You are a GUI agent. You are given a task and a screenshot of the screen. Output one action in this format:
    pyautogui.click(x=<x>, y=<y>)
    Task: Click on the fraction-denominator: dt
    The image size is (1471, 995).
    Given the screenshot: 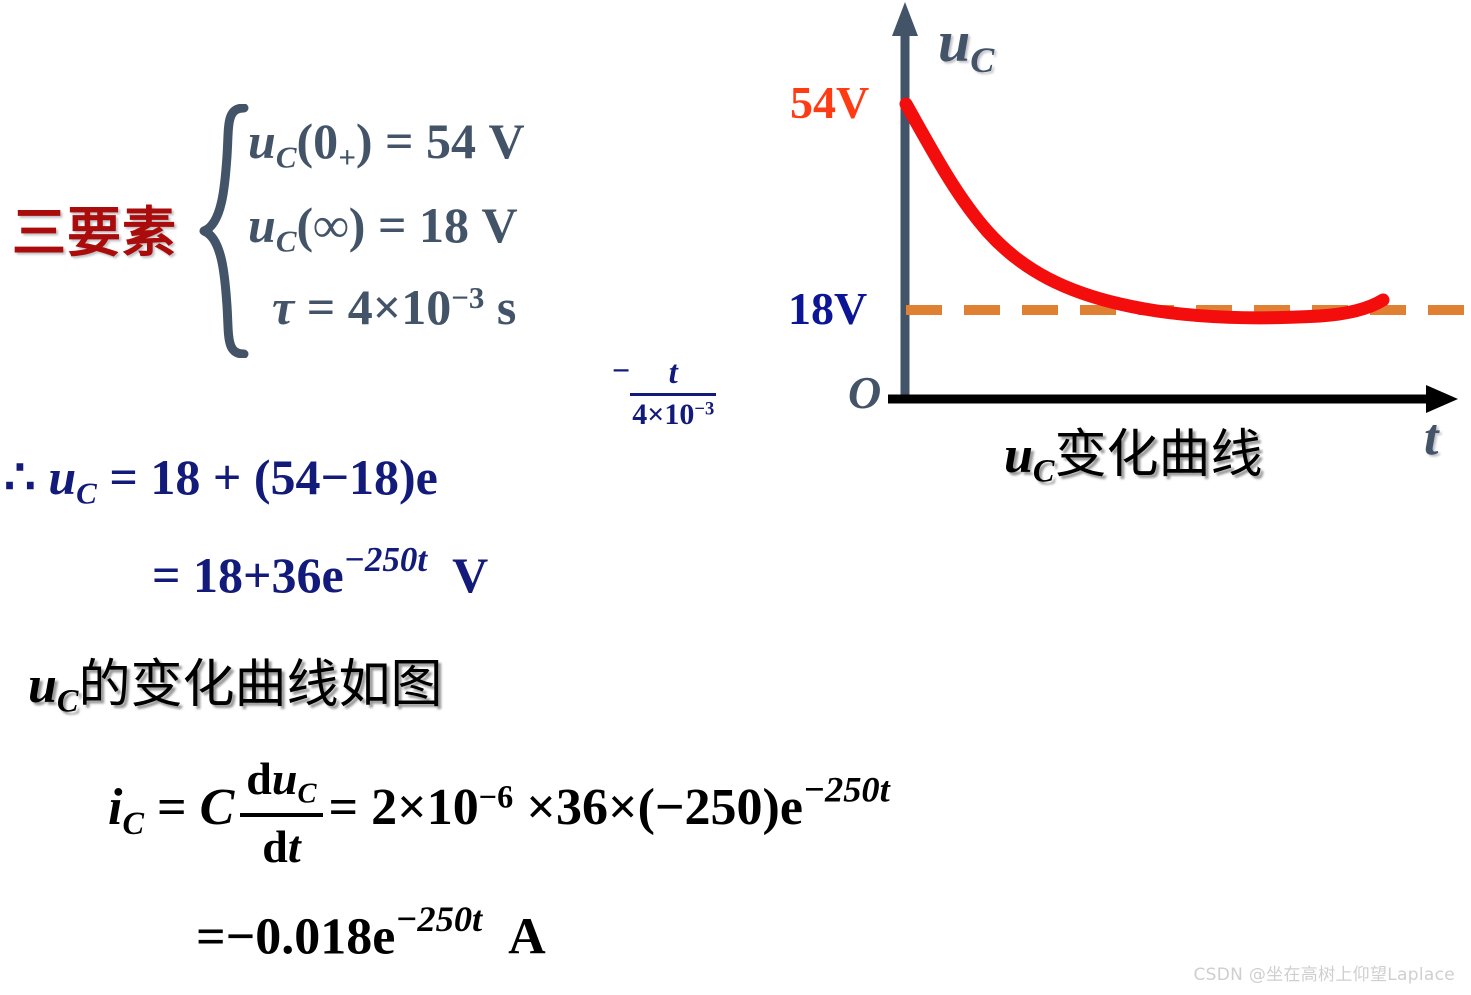 What is the action you would take?
    pyautogui.click(x=281, y=842)
    